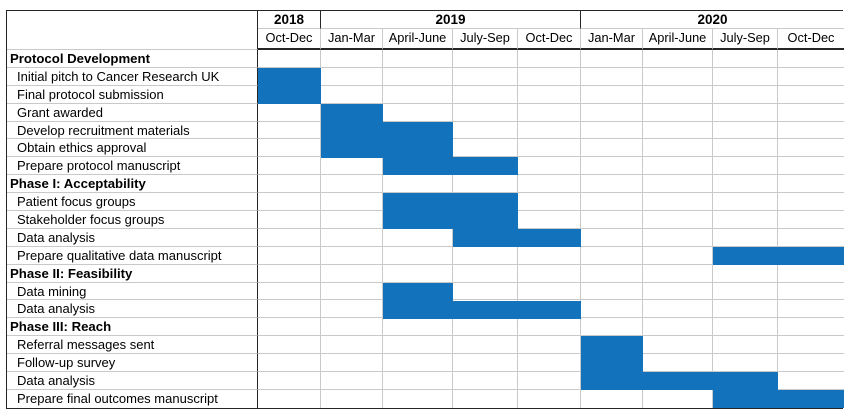 The height and width of the screenshot is (420, 850). I want to click on task-label-cell: Prepare protocol manuscript, so click(132, 166).